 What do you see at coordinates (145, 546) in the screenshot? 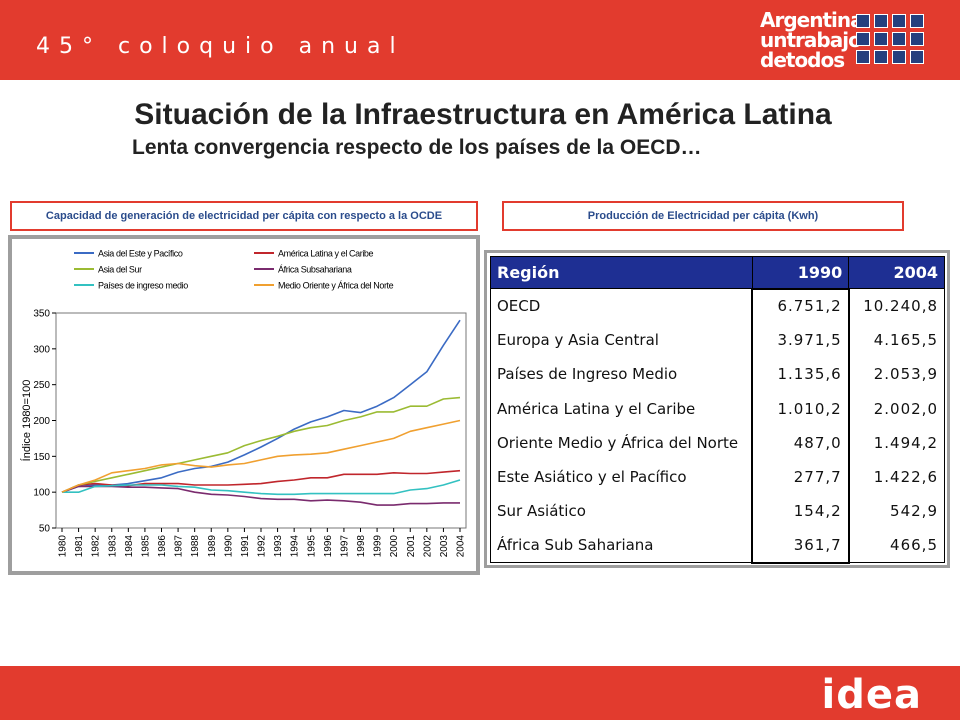
I see `x-tick-label: 1985` at bounding box center [145, 546].